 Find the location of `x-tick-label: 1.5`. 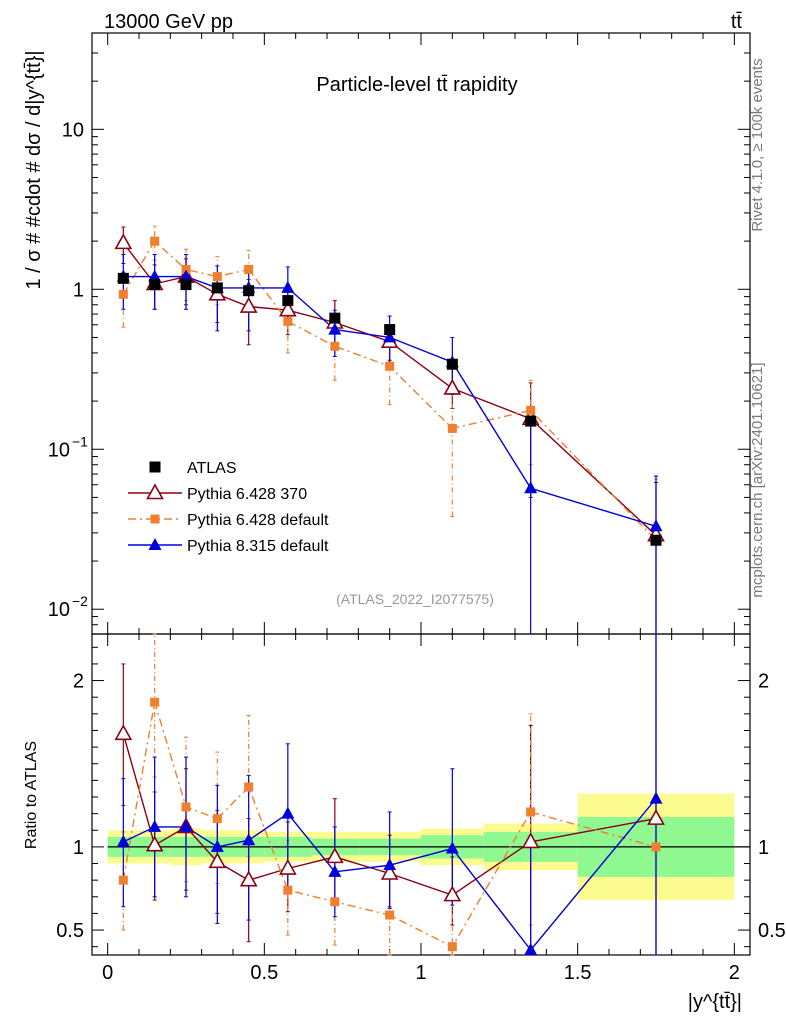

x-tick-label: 1.5 is located at coordinates (578, 973).